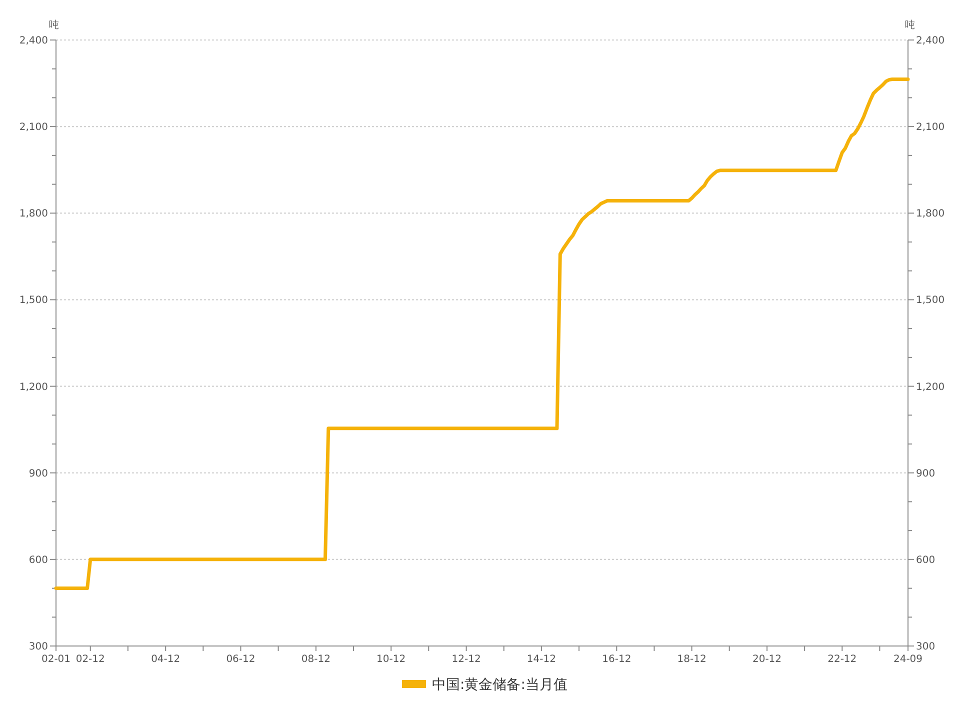 The height and width of the screenshot is (708, 964). What do you see at coordinates (33, 41) in the screenshot?
I see `y-tick-label: 2,400` at bounding box center [33, 41].